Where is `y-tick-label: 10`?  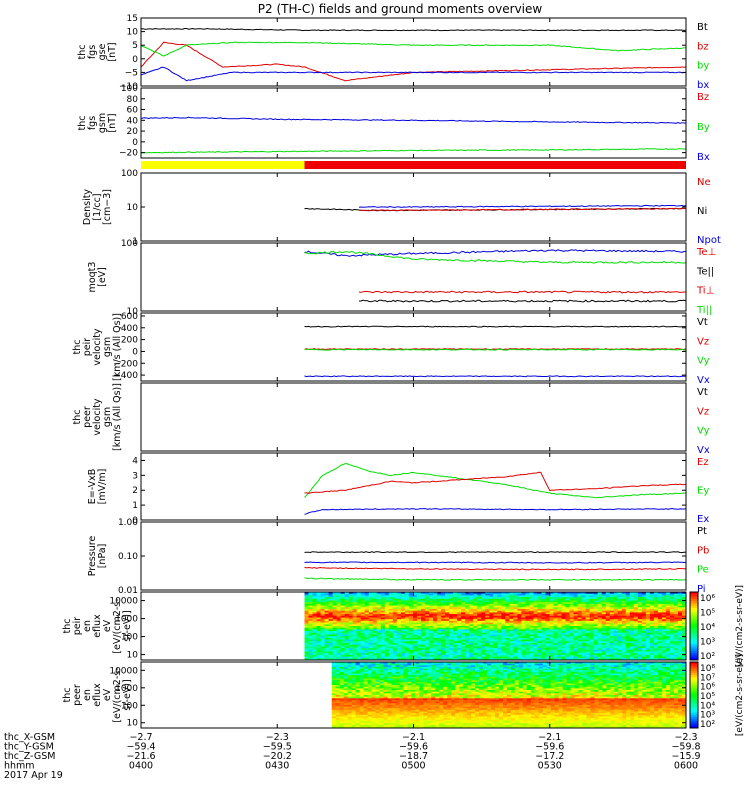 y-tick-label: 10 is located at coordinates (133, 312).